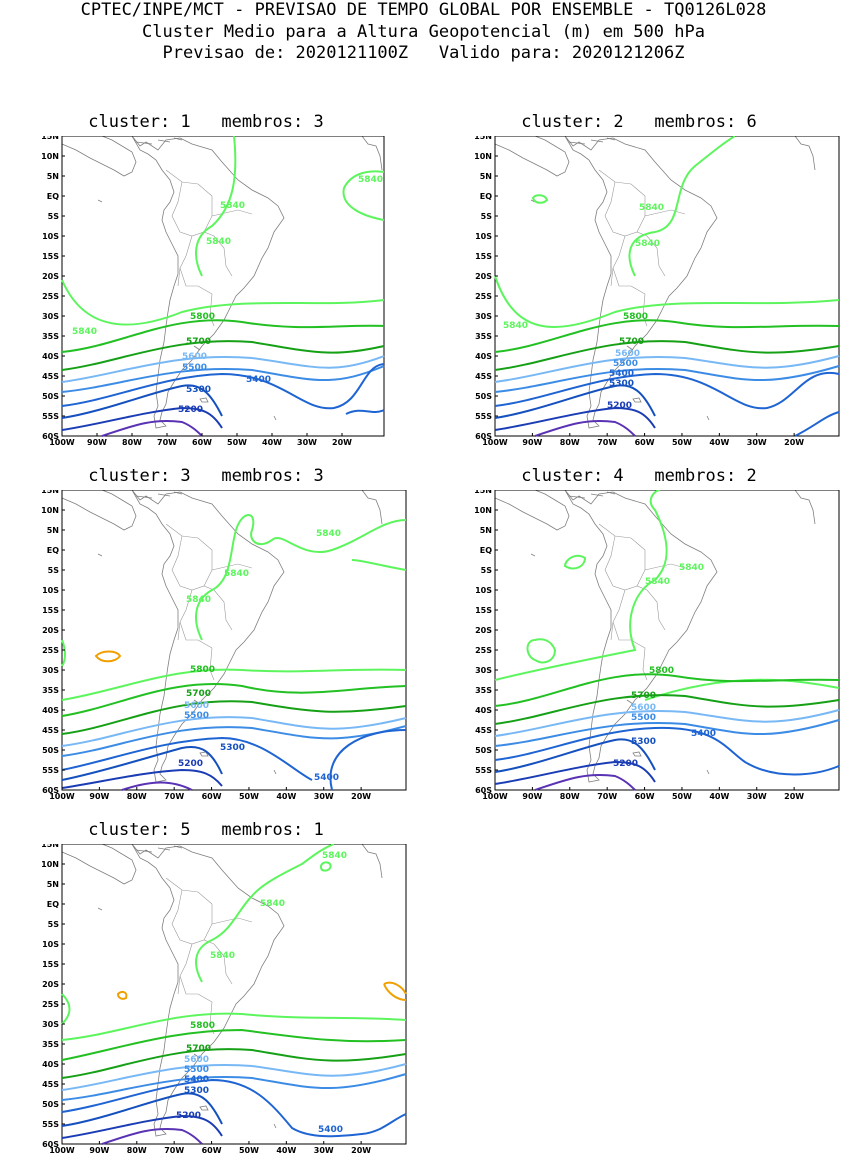  Describe the element at coordinates (66, 1009) in the screenshot. I see `contour-5840-edge` at that location.